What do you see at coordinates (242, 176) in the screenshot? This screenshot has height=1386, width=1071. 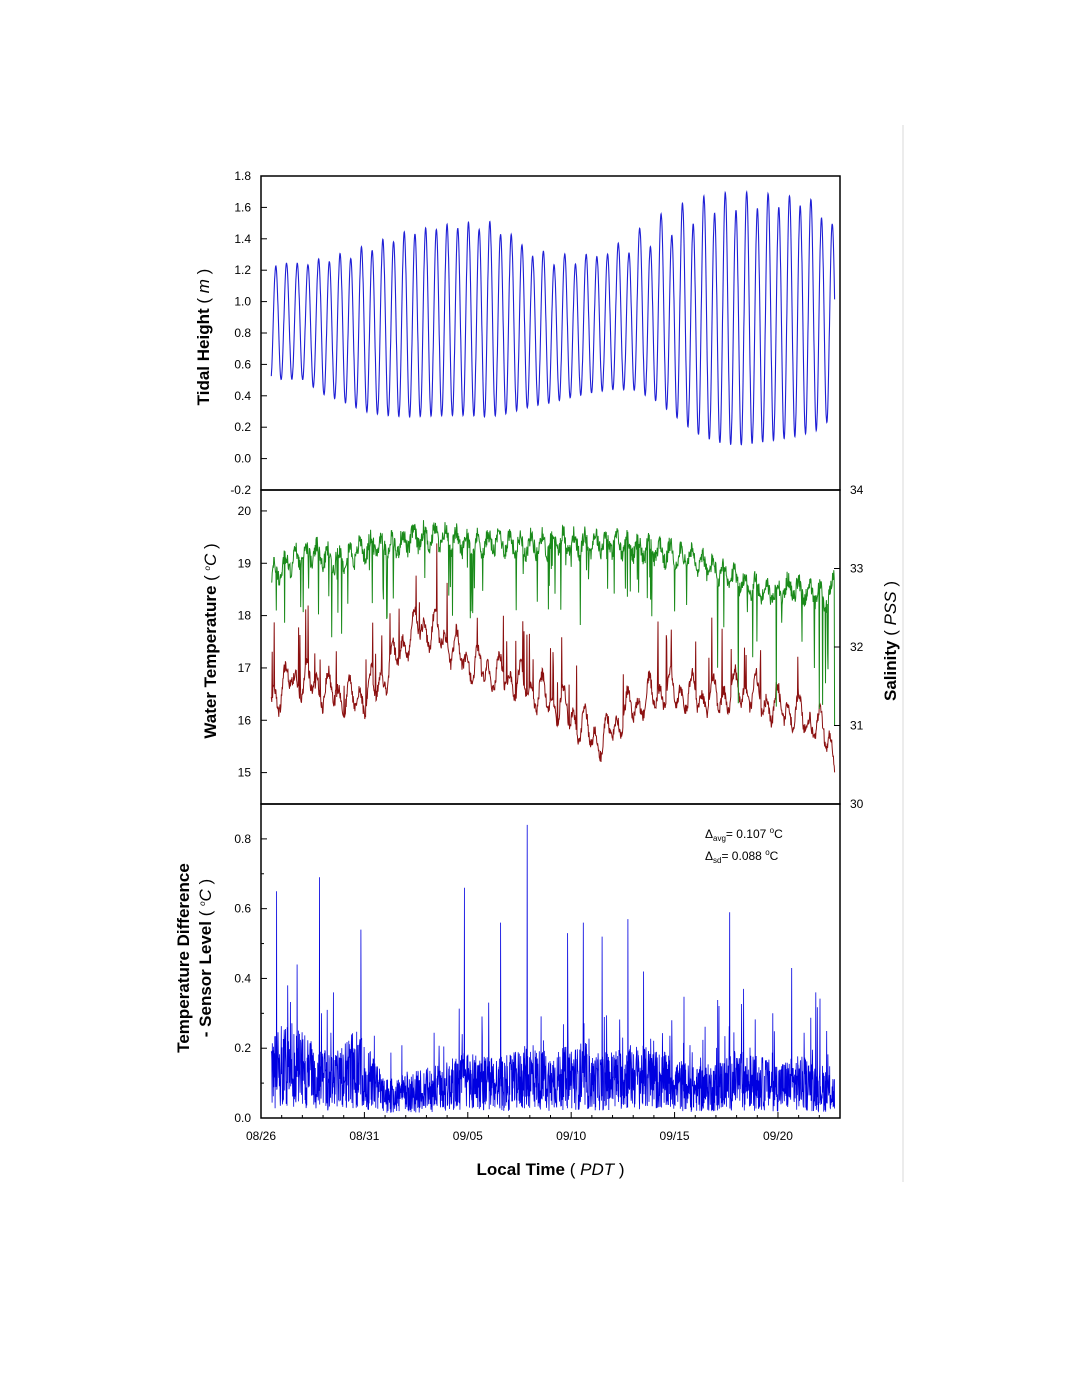 I see `y-tick-label: 1.8` at bounding box center [242, 176].